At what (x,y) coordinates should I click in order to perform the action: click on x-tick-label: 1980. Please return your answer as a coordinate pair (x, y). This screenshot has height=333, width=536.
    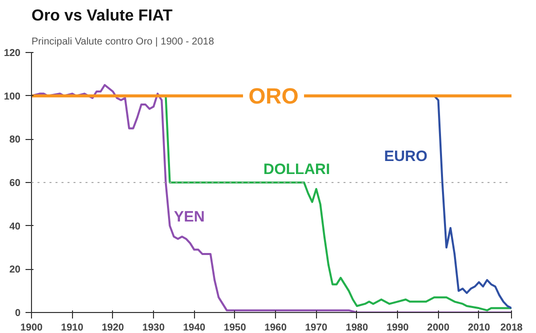
    Looking at the image, I should click on (357, 327).